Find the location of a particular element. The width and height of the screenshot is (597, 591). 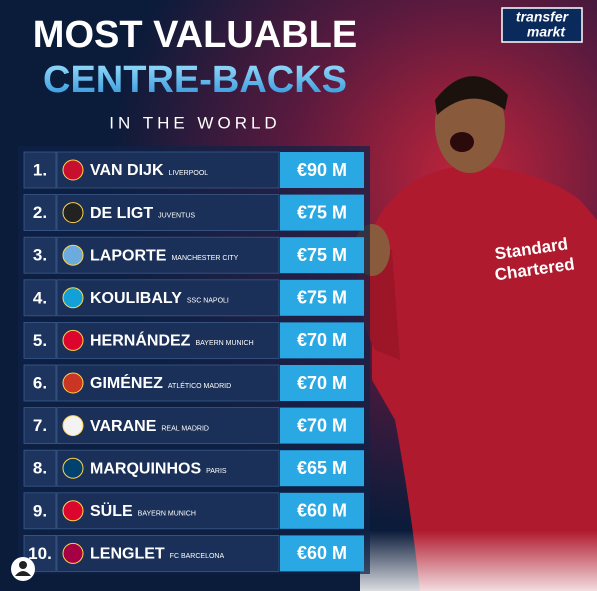

market-value: €90 M is located at coordinates (322, 170).